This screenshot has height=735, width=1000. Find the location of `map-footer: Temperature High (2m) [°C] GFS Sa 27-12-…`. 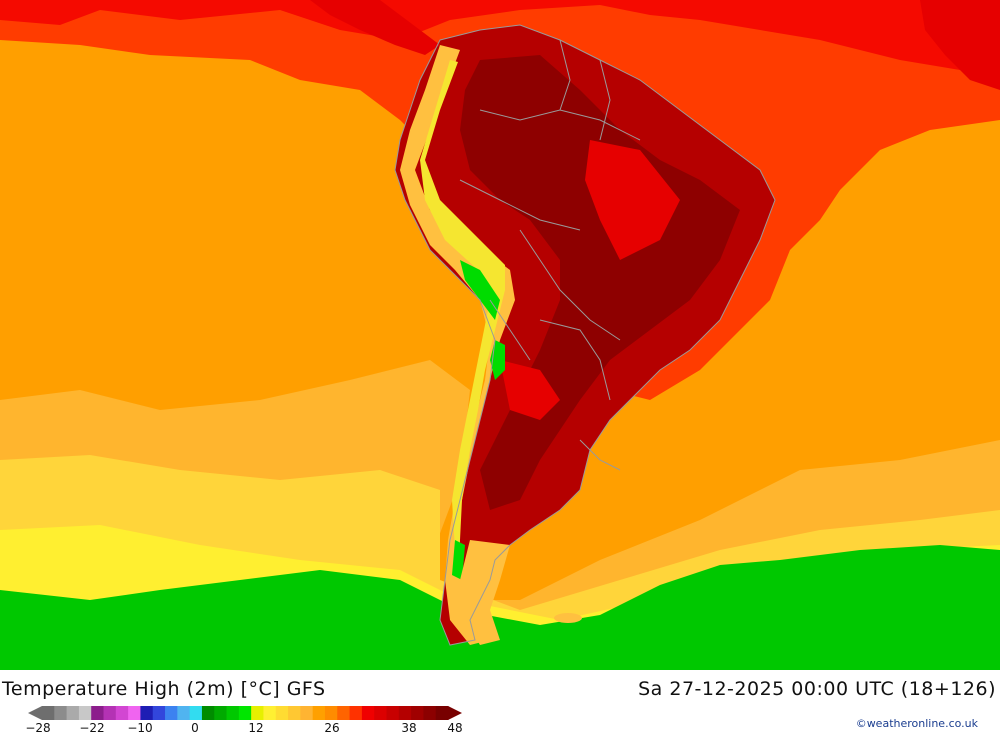

map-footer: Temperature High (2m) [°C] GFS Sa 27-12-… is located at coordinates (500, 702).